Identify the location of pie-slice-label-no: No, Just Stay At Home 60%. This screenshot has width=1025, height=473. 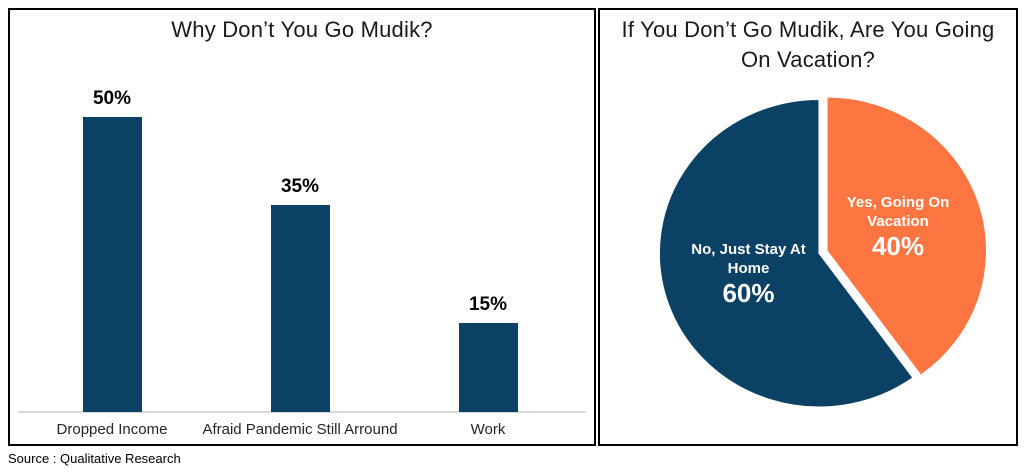
(748, 273).